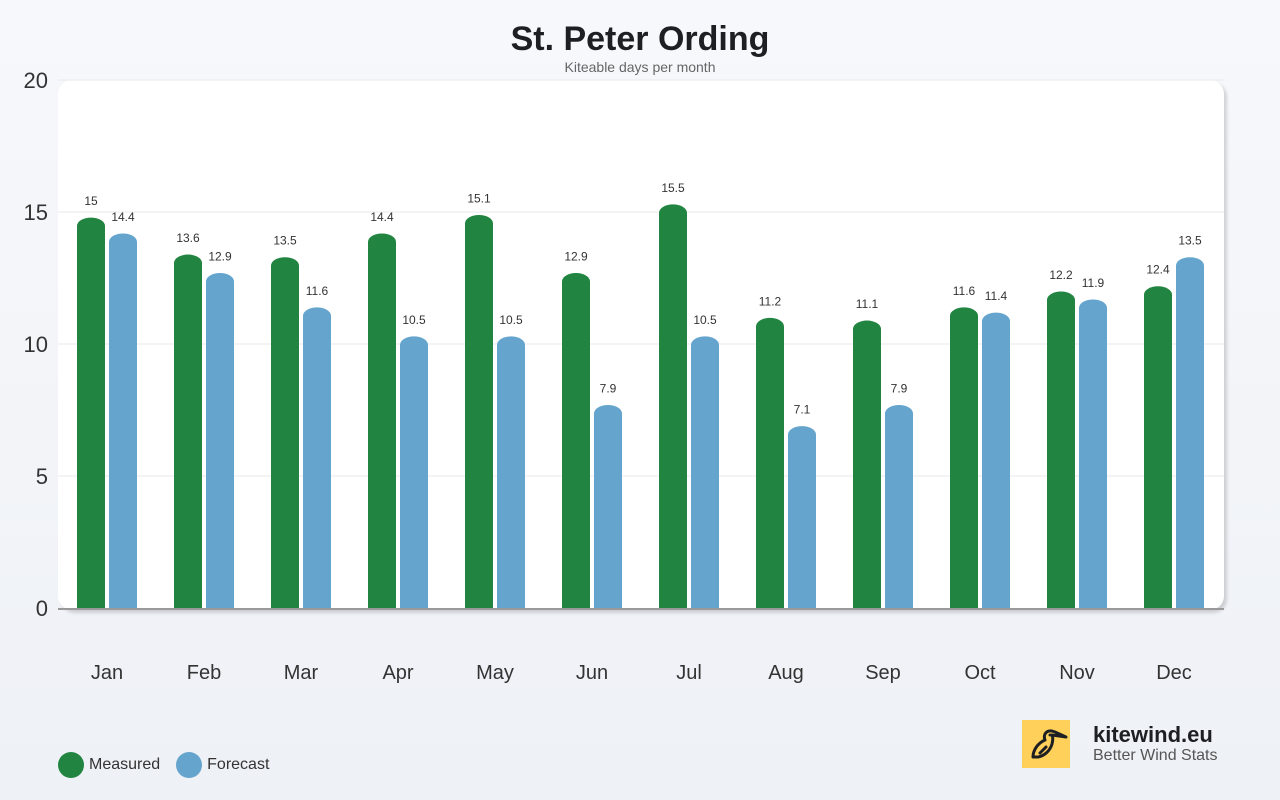 The width and height of the screenshot is (1280, 800). I want to click on brand-name: kitewind.eu, so click(1153, 734).